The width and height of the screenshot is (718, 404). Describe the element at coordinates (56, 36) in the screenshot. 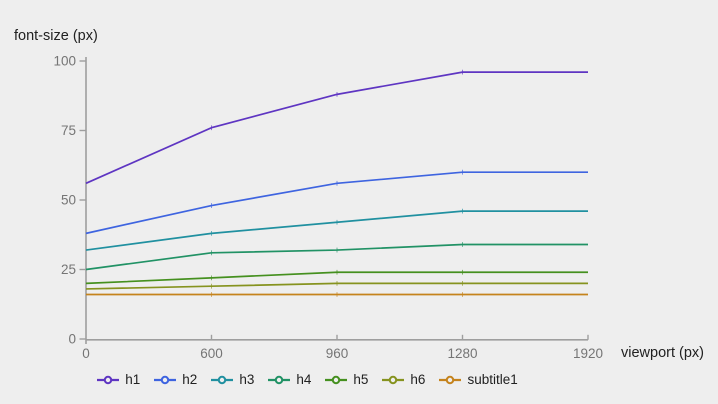

I see `y-axis-title: font-size (px)` at that location.